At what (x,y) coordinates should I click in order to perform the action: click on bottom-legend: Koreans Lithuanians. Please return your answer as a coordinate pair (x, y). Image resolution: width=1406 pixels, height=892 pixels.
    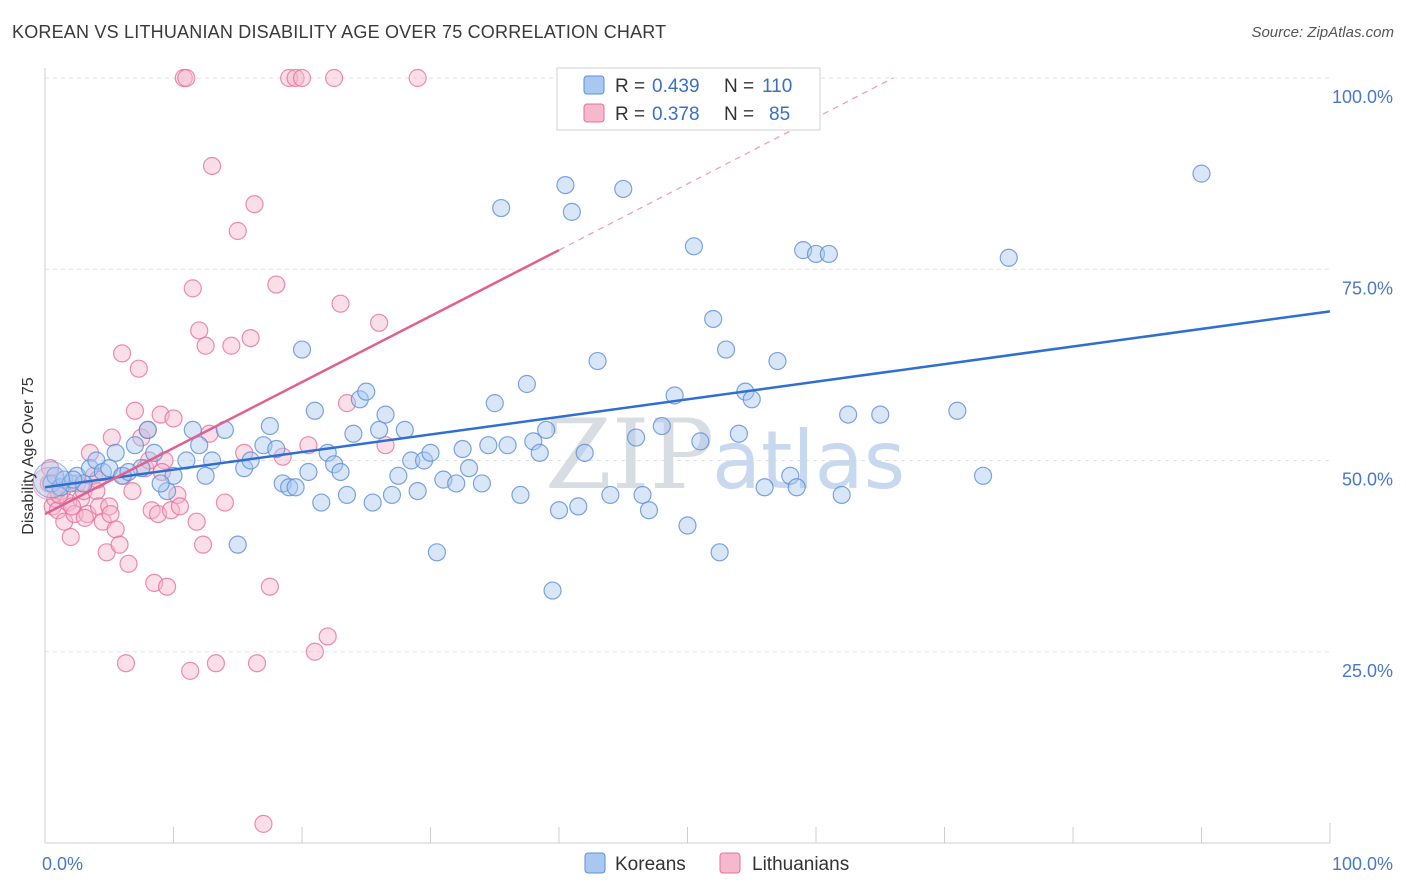
    Looking at the image, I should click on (716, 863).